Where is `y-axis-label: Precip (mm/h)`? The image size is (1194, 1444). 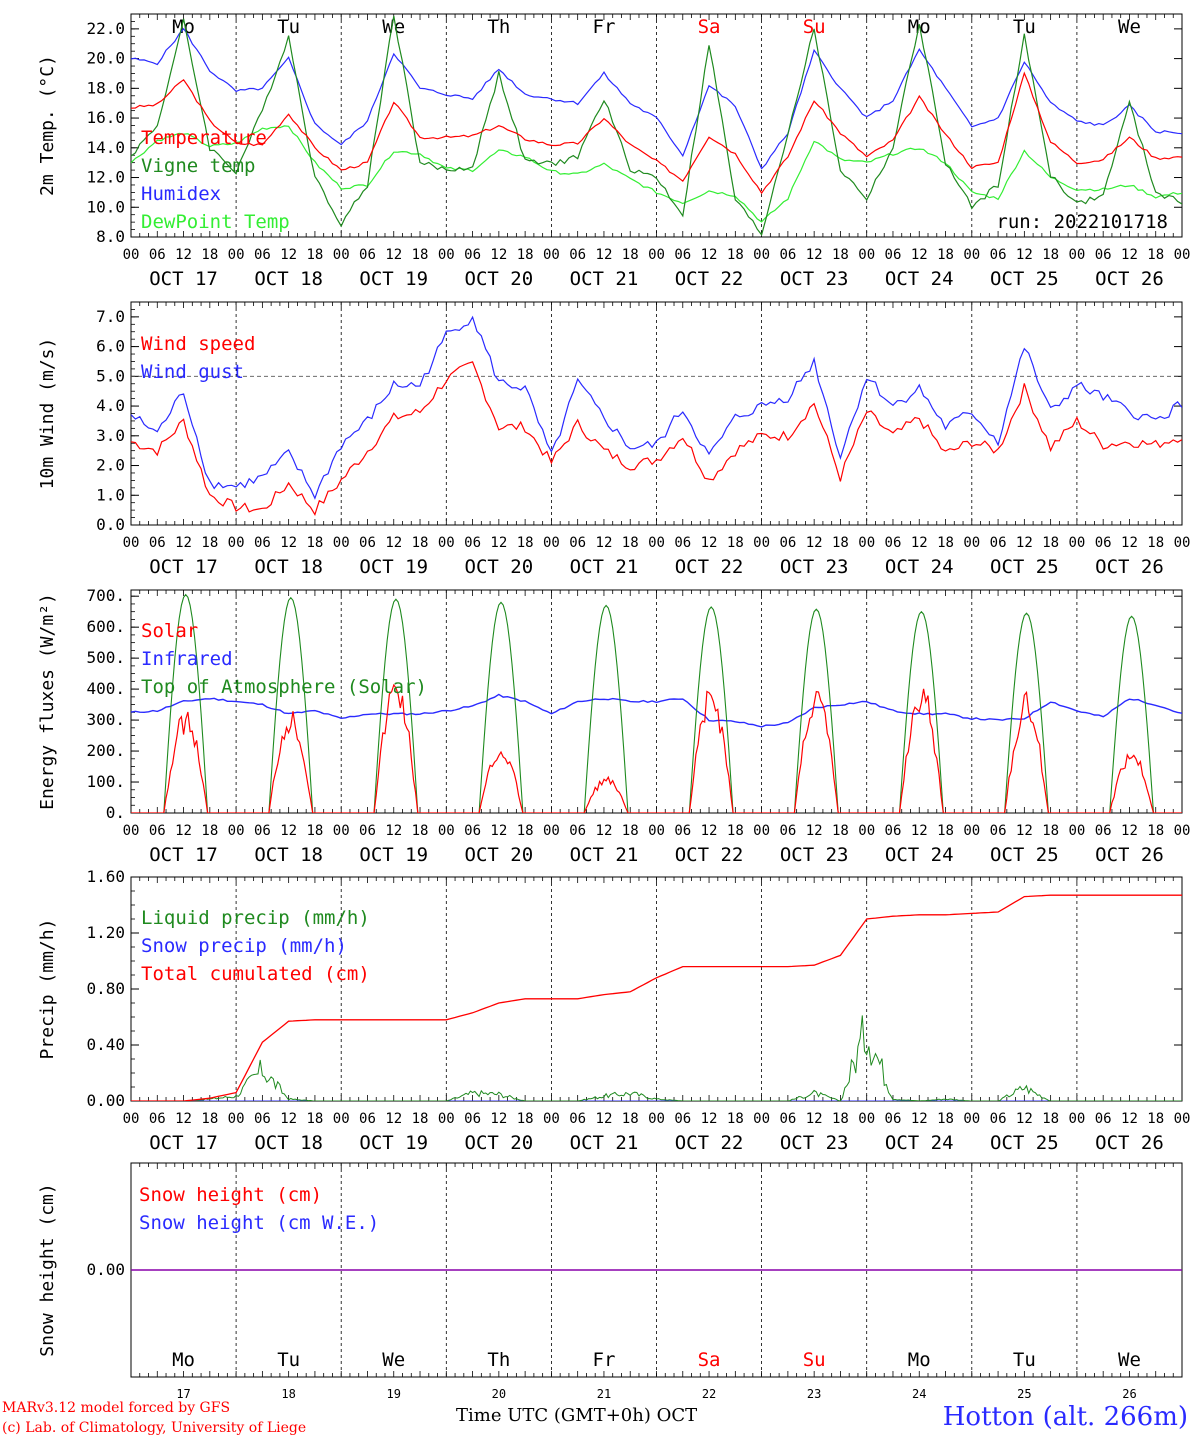
y-axis-label: Precip (mm/h) is located at coordinates (47, 989).